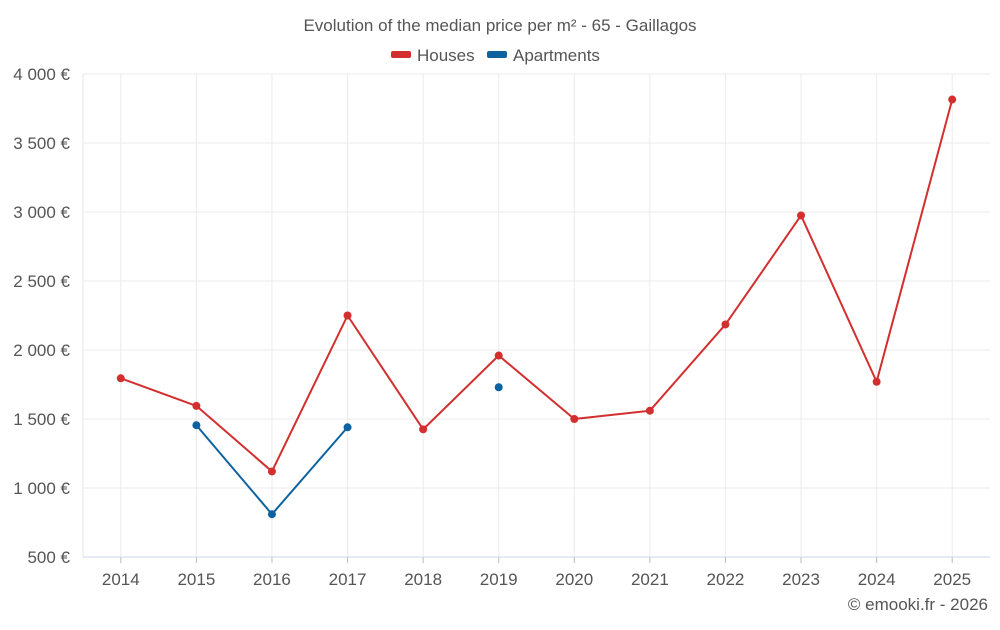 This screenshot has width=1000, height=630. Describe the element at coordinates (499, 579) in the screenshot. I see `x-tick-label: 2019` at that location.